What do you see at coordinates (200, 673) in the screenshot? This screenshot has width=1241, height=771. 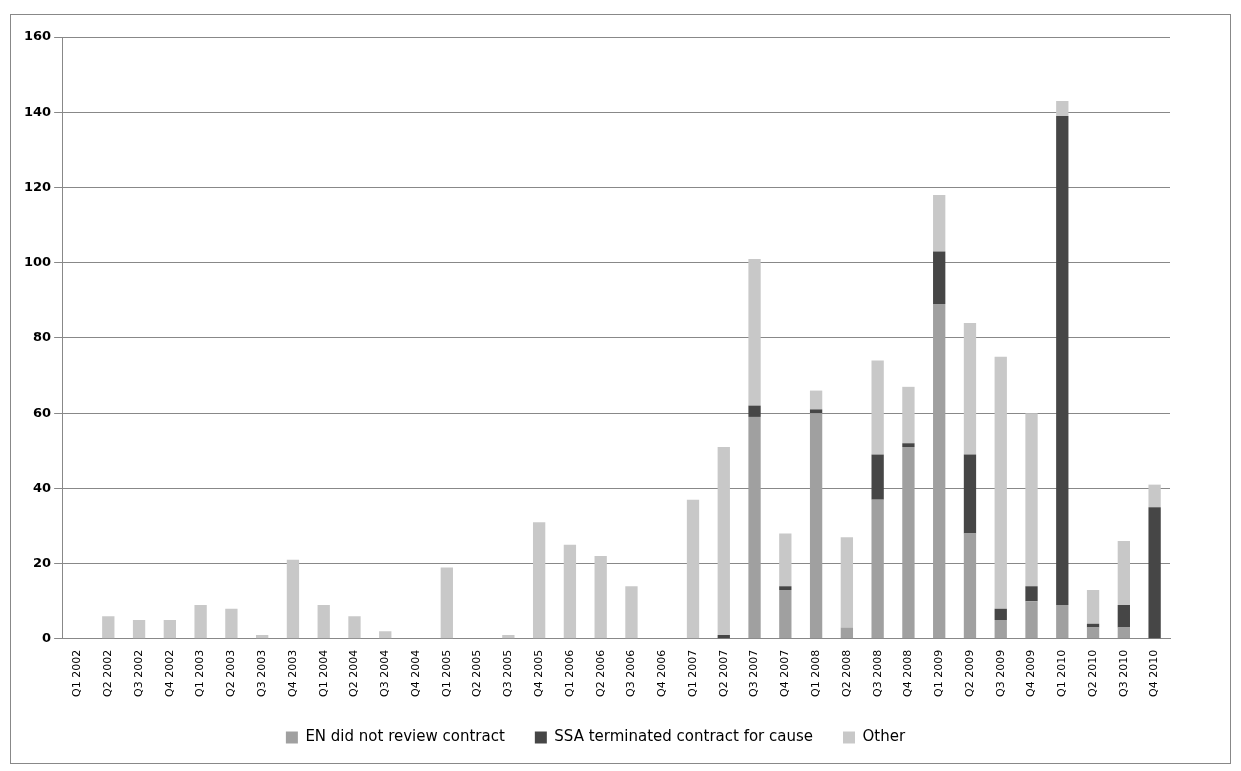 I see `x-tick-label: Q1 2003` at bounding box center [200, 673].